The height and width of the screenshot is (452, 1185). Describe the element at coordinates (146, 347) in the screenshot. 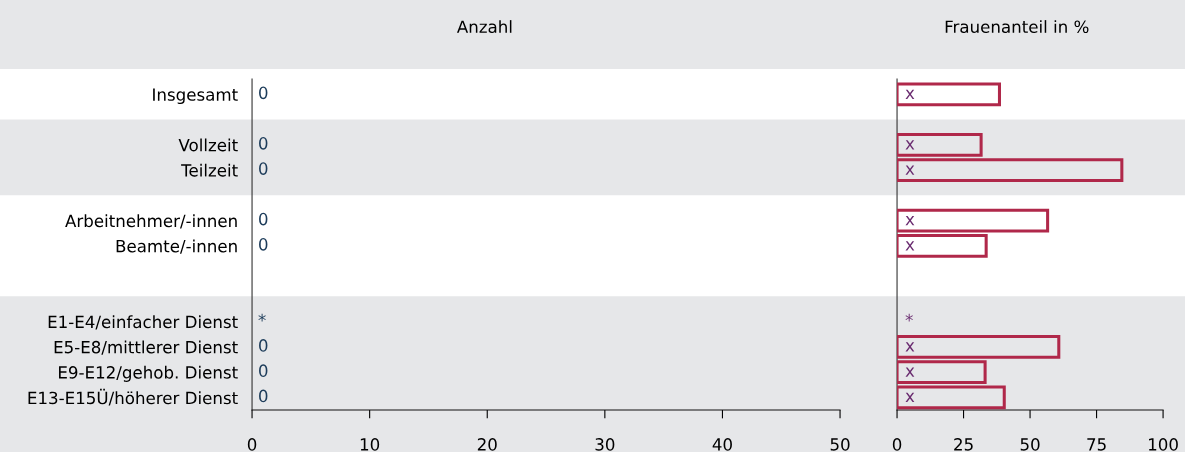

I see `y-tick-label: E5-E8/mittlerer Dienst` at that location.